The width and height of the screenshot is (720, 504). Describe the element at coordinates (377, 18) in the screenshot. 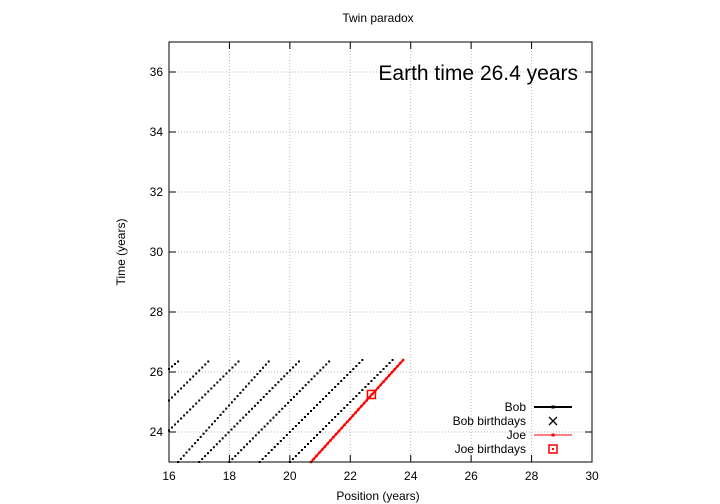

I see `chart-title: Twin paradox` at that location.